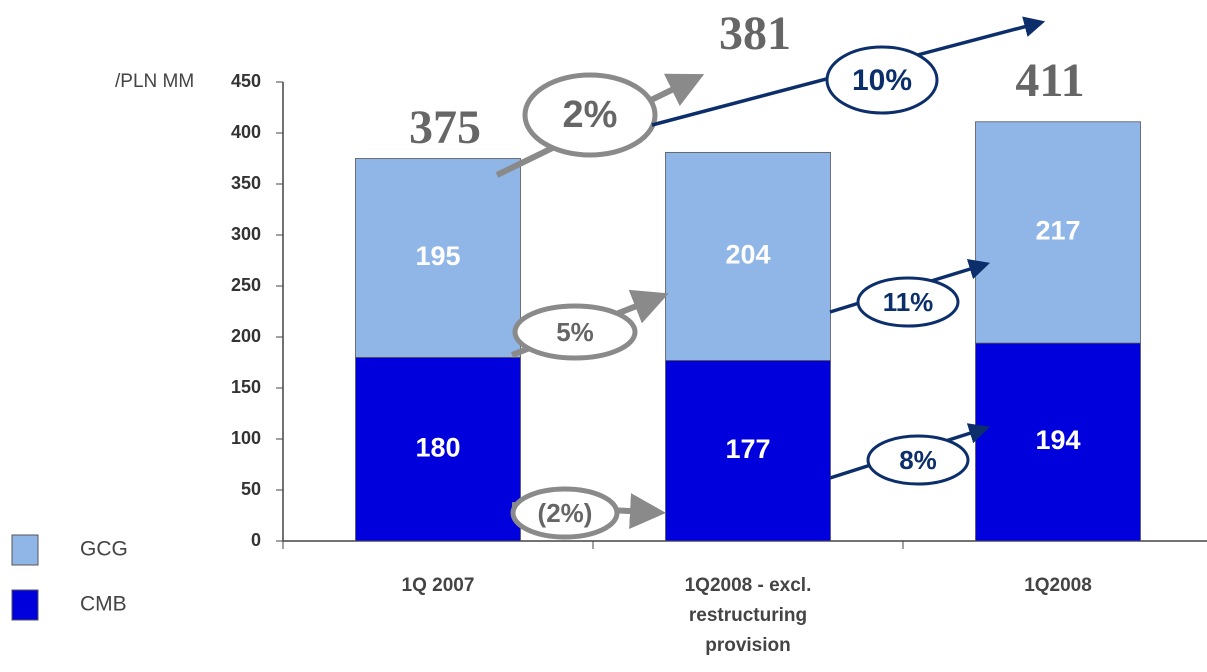  I want to click on data-label: 177, so click(747, 449).